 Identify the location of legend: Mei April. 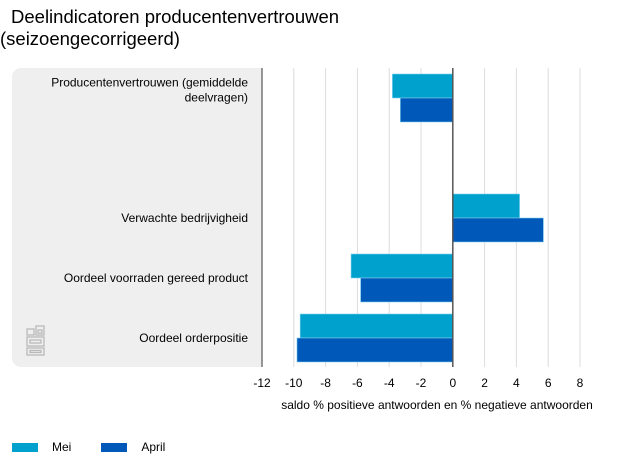
(103, 447).